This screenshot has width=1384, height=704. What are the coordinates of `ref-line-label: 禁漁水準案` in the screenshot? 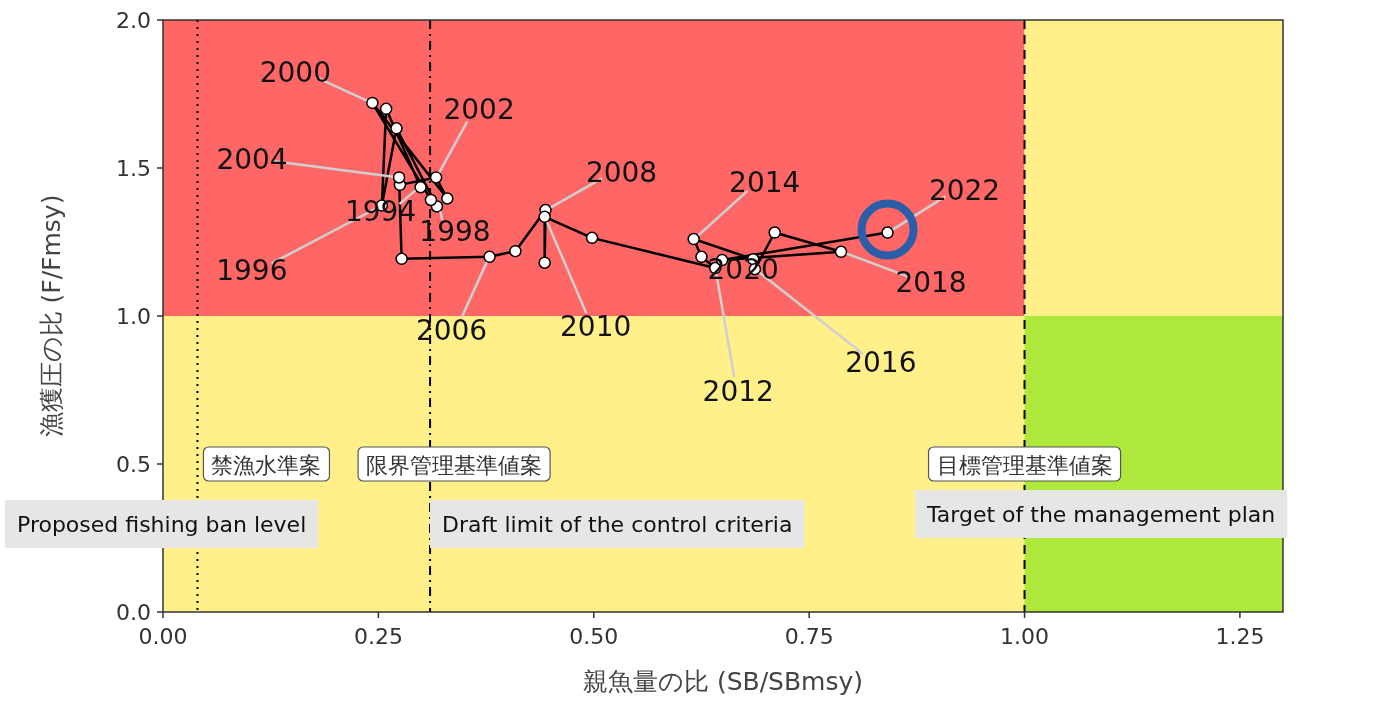 It's located at (266, 465).